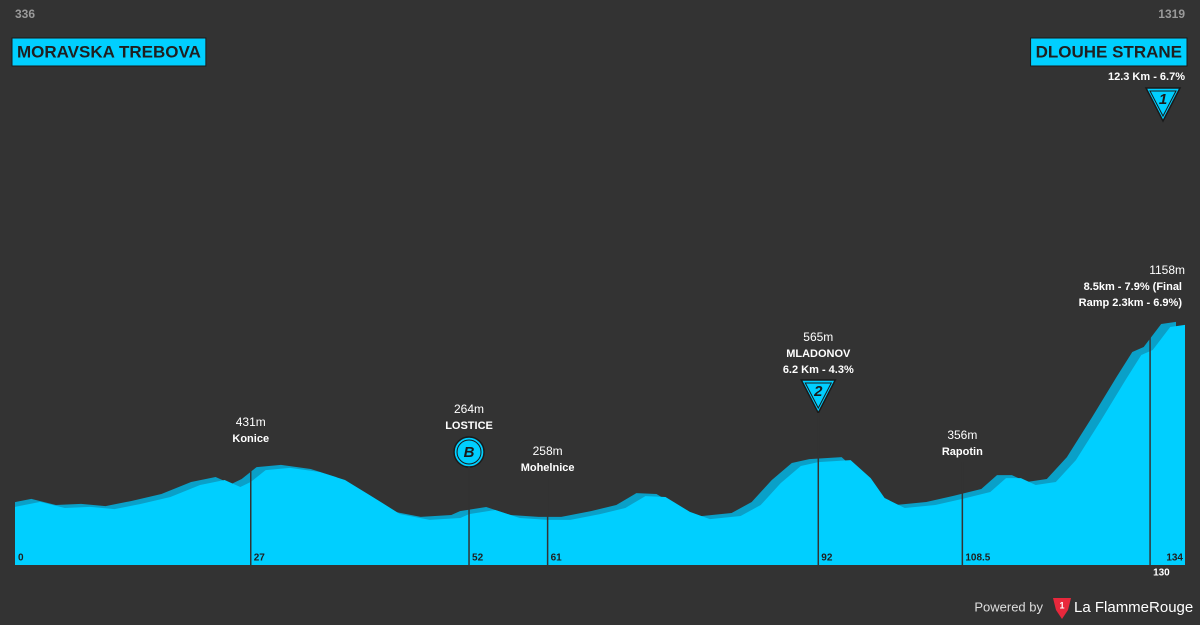 The image size is (1200, 625). I want to click on finish-climb: 12.3 Km - 6.7%, so click(1146, 77).